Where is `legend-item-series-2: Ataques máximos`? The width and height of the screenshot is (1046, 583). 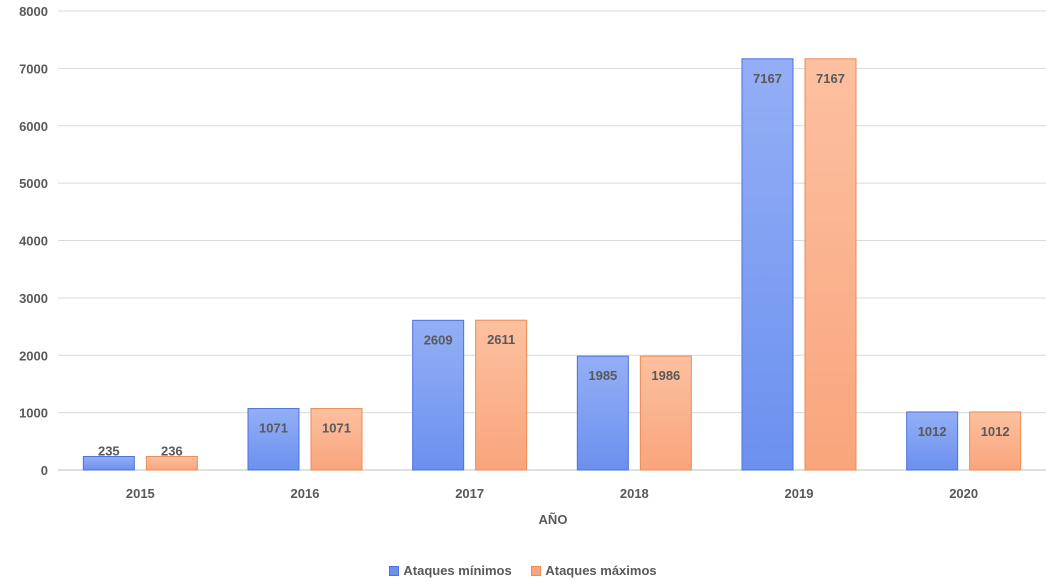 legend-item-series-2: Ataques máximos is located at coordinates (594, 570).